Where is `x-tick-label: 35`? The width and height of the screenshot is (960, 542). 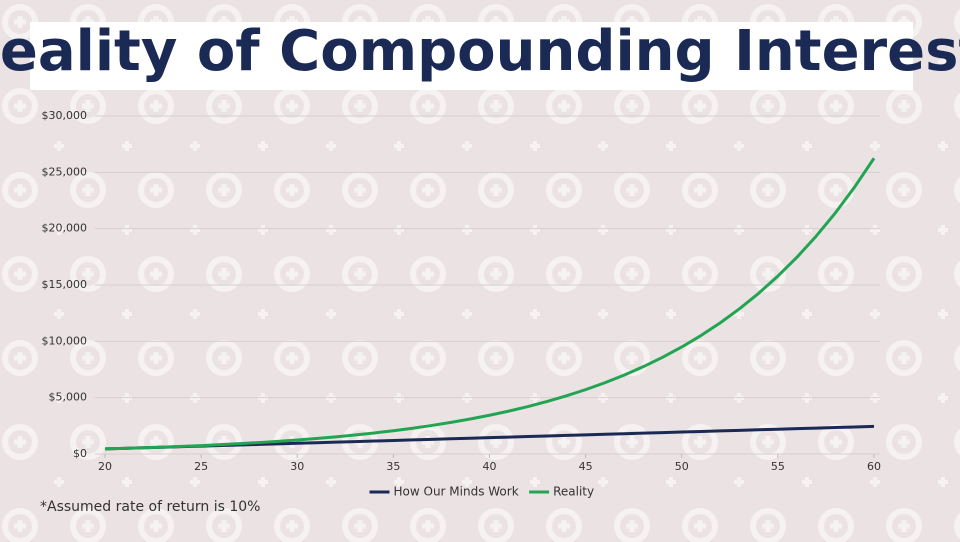 x-tick-label: 35 is located at coordinates (393, 466).